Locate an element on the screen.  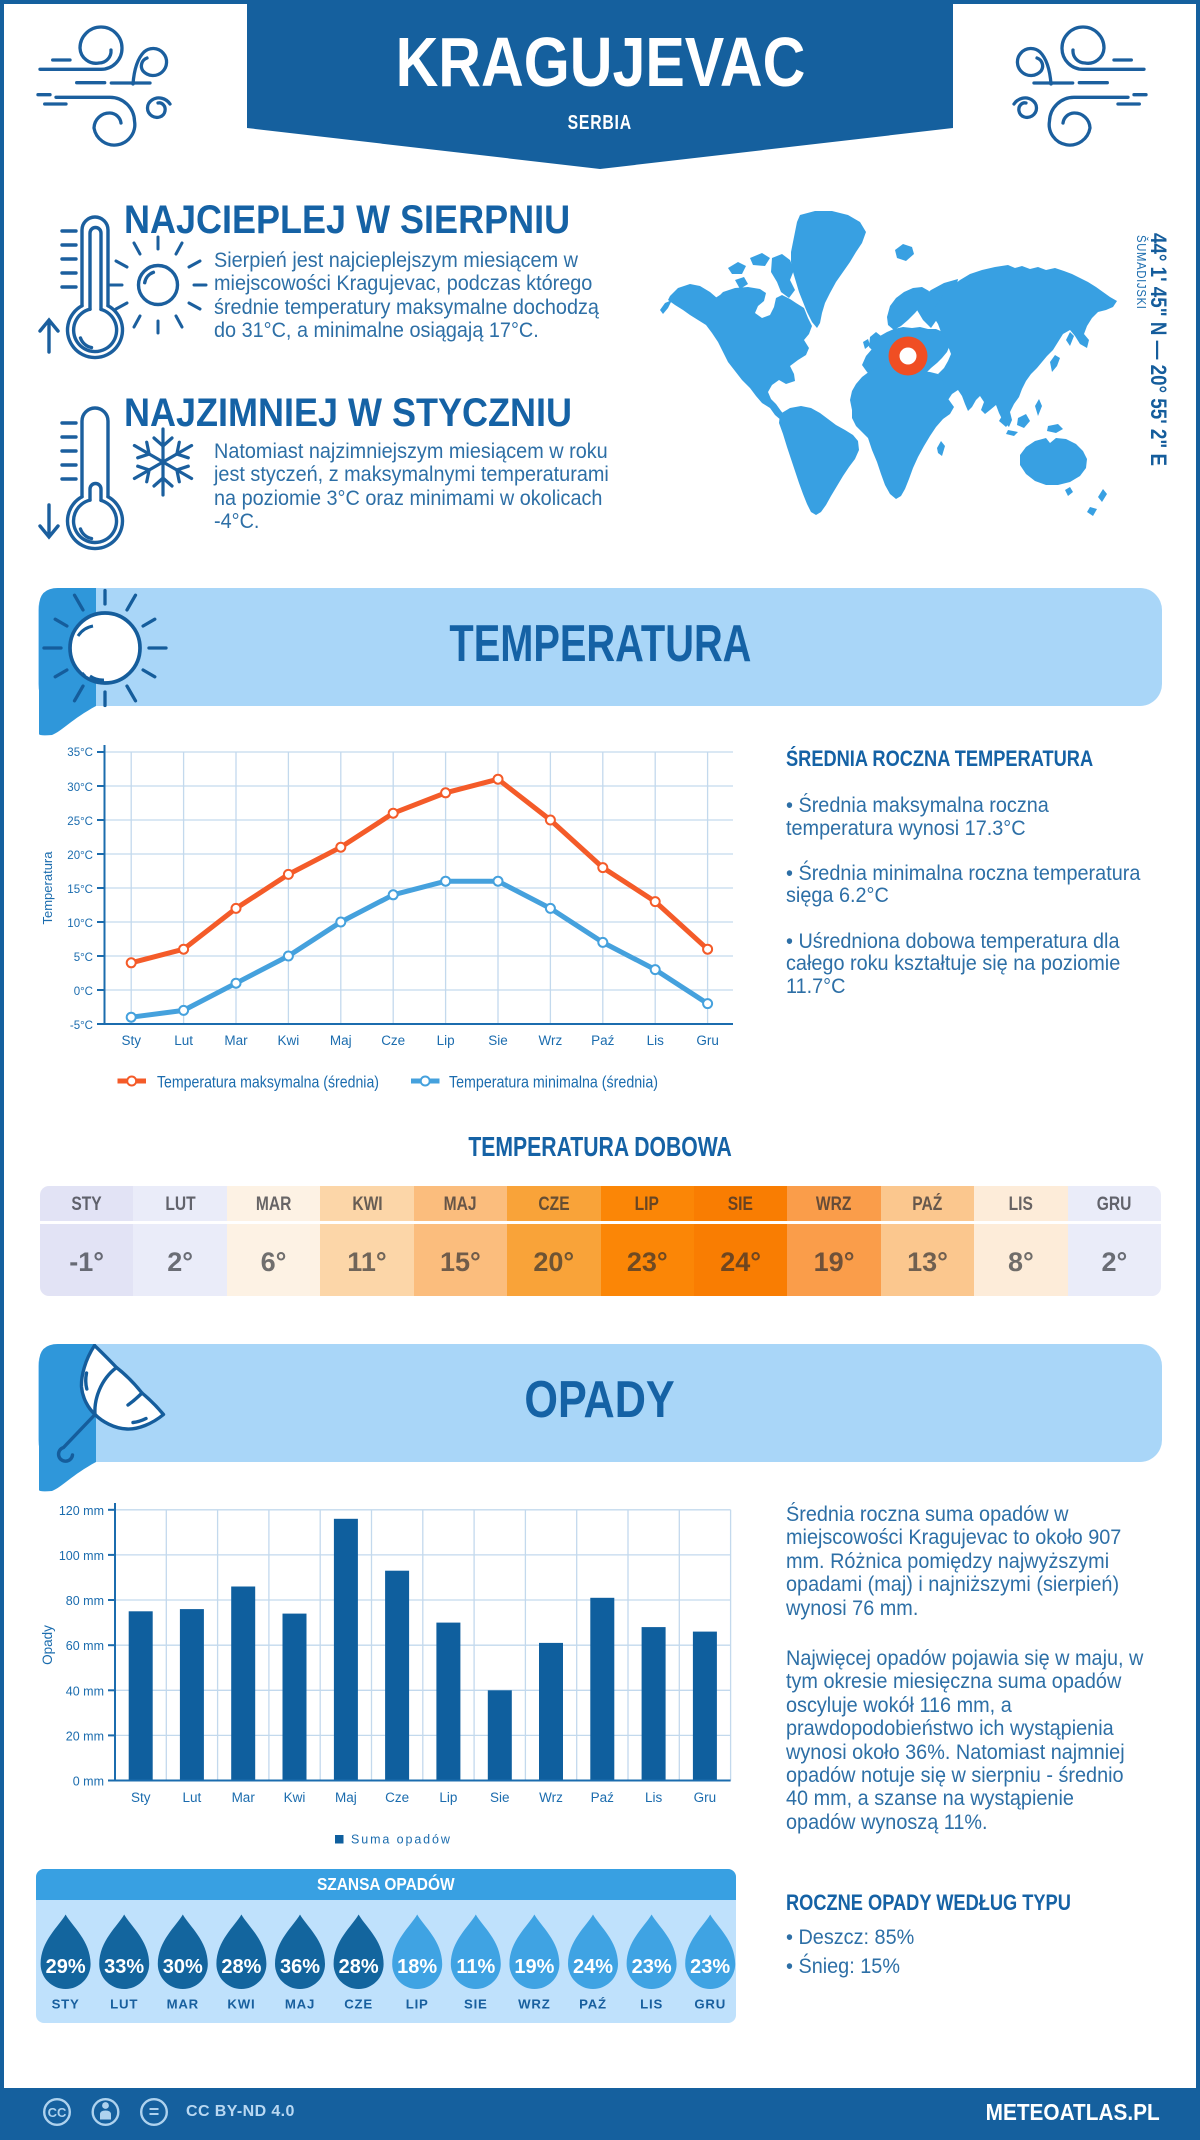
svg-text: 0°C is located at coordinates (83, 992).